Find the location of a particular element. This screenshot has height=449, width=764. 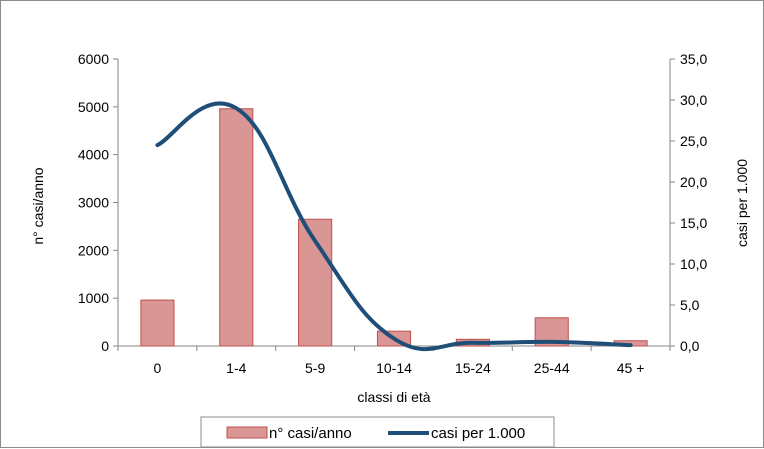

x-tick-label: 0 is located at coordinates (158, 368).